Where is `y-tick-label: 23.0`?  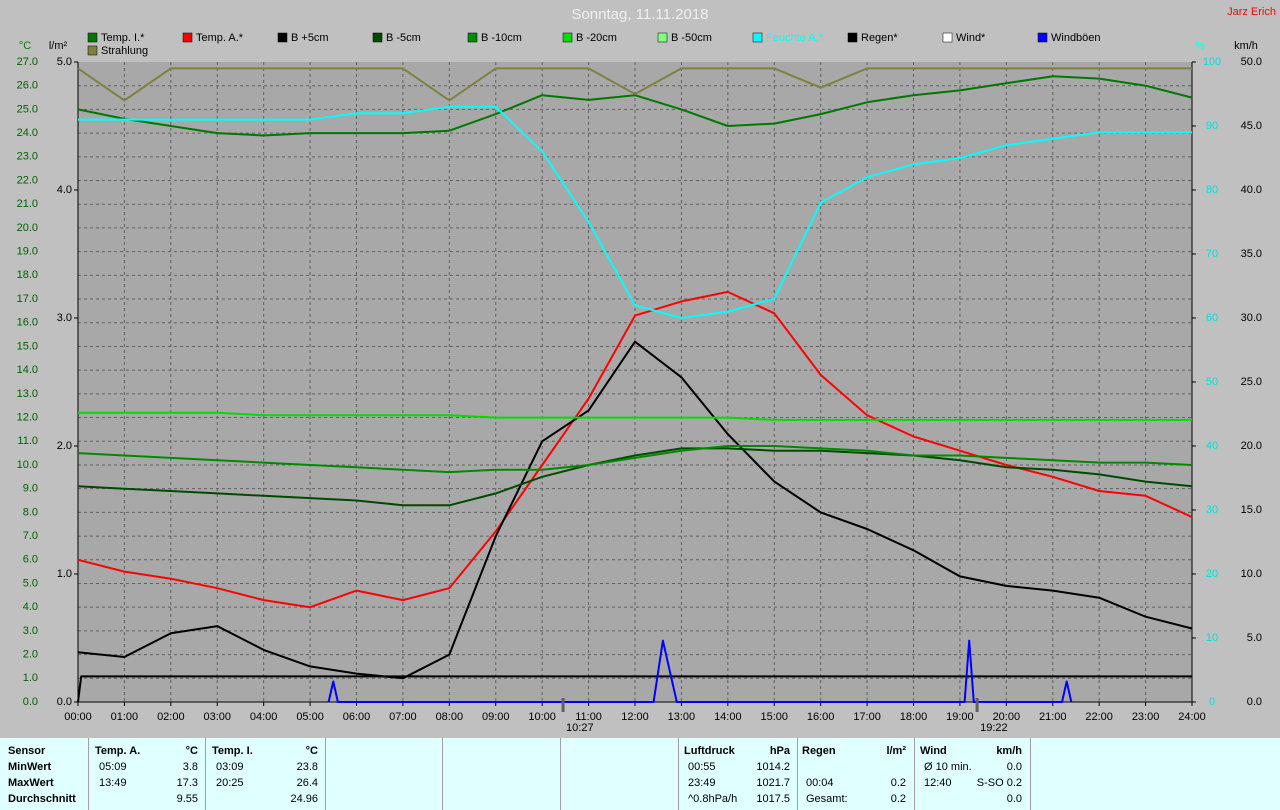
y-tick-label: 23.0 is located at coordinates (27, 157).